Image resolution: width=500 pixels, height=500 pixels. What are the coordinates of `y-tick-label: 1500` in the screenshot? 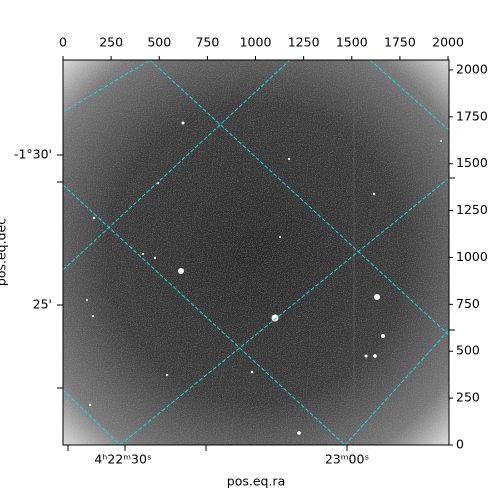 It's located at (472, 162).